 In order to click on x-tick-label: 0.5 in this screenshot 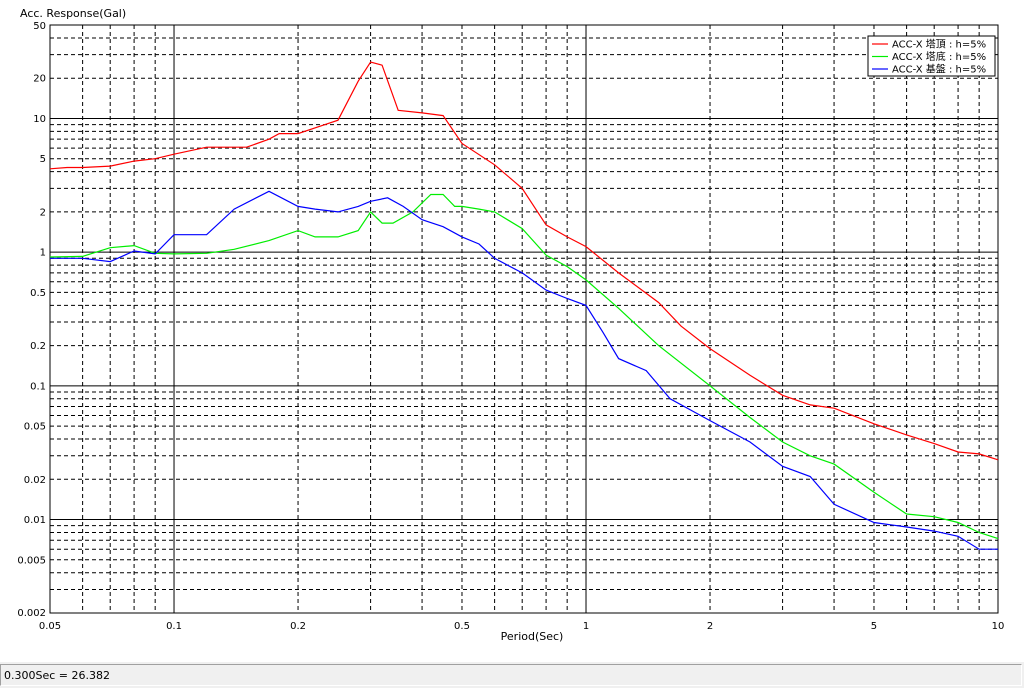, I will do `click(462, 626)`.